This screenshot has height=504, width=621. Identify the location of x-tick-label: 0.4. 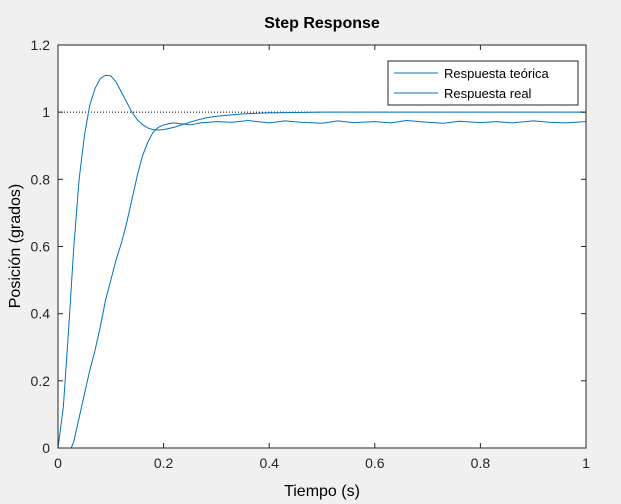
(269, 463).